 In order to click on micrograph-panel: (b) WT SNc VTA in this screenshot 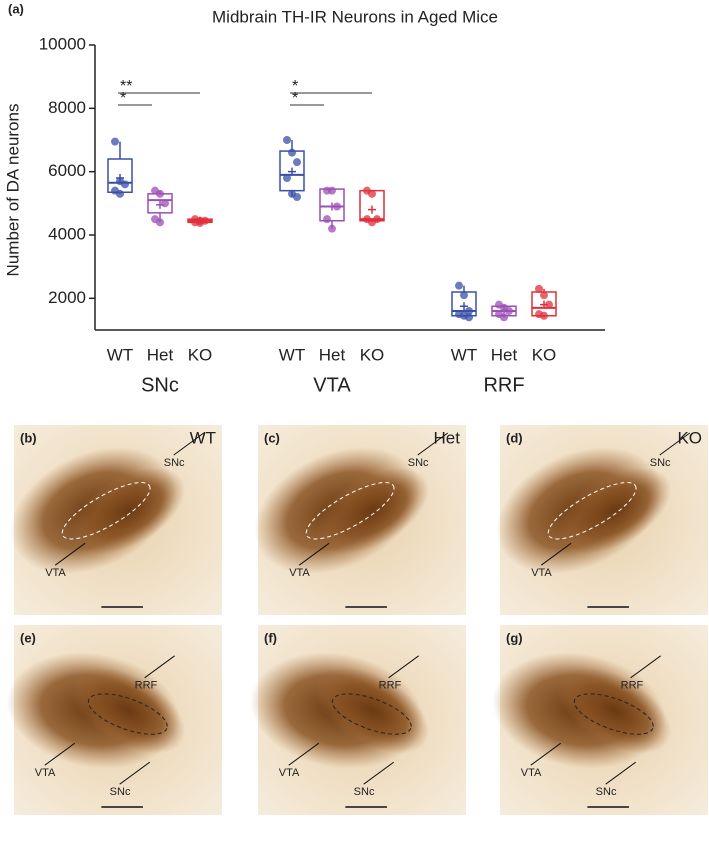, I will do `click(116, 520)`.